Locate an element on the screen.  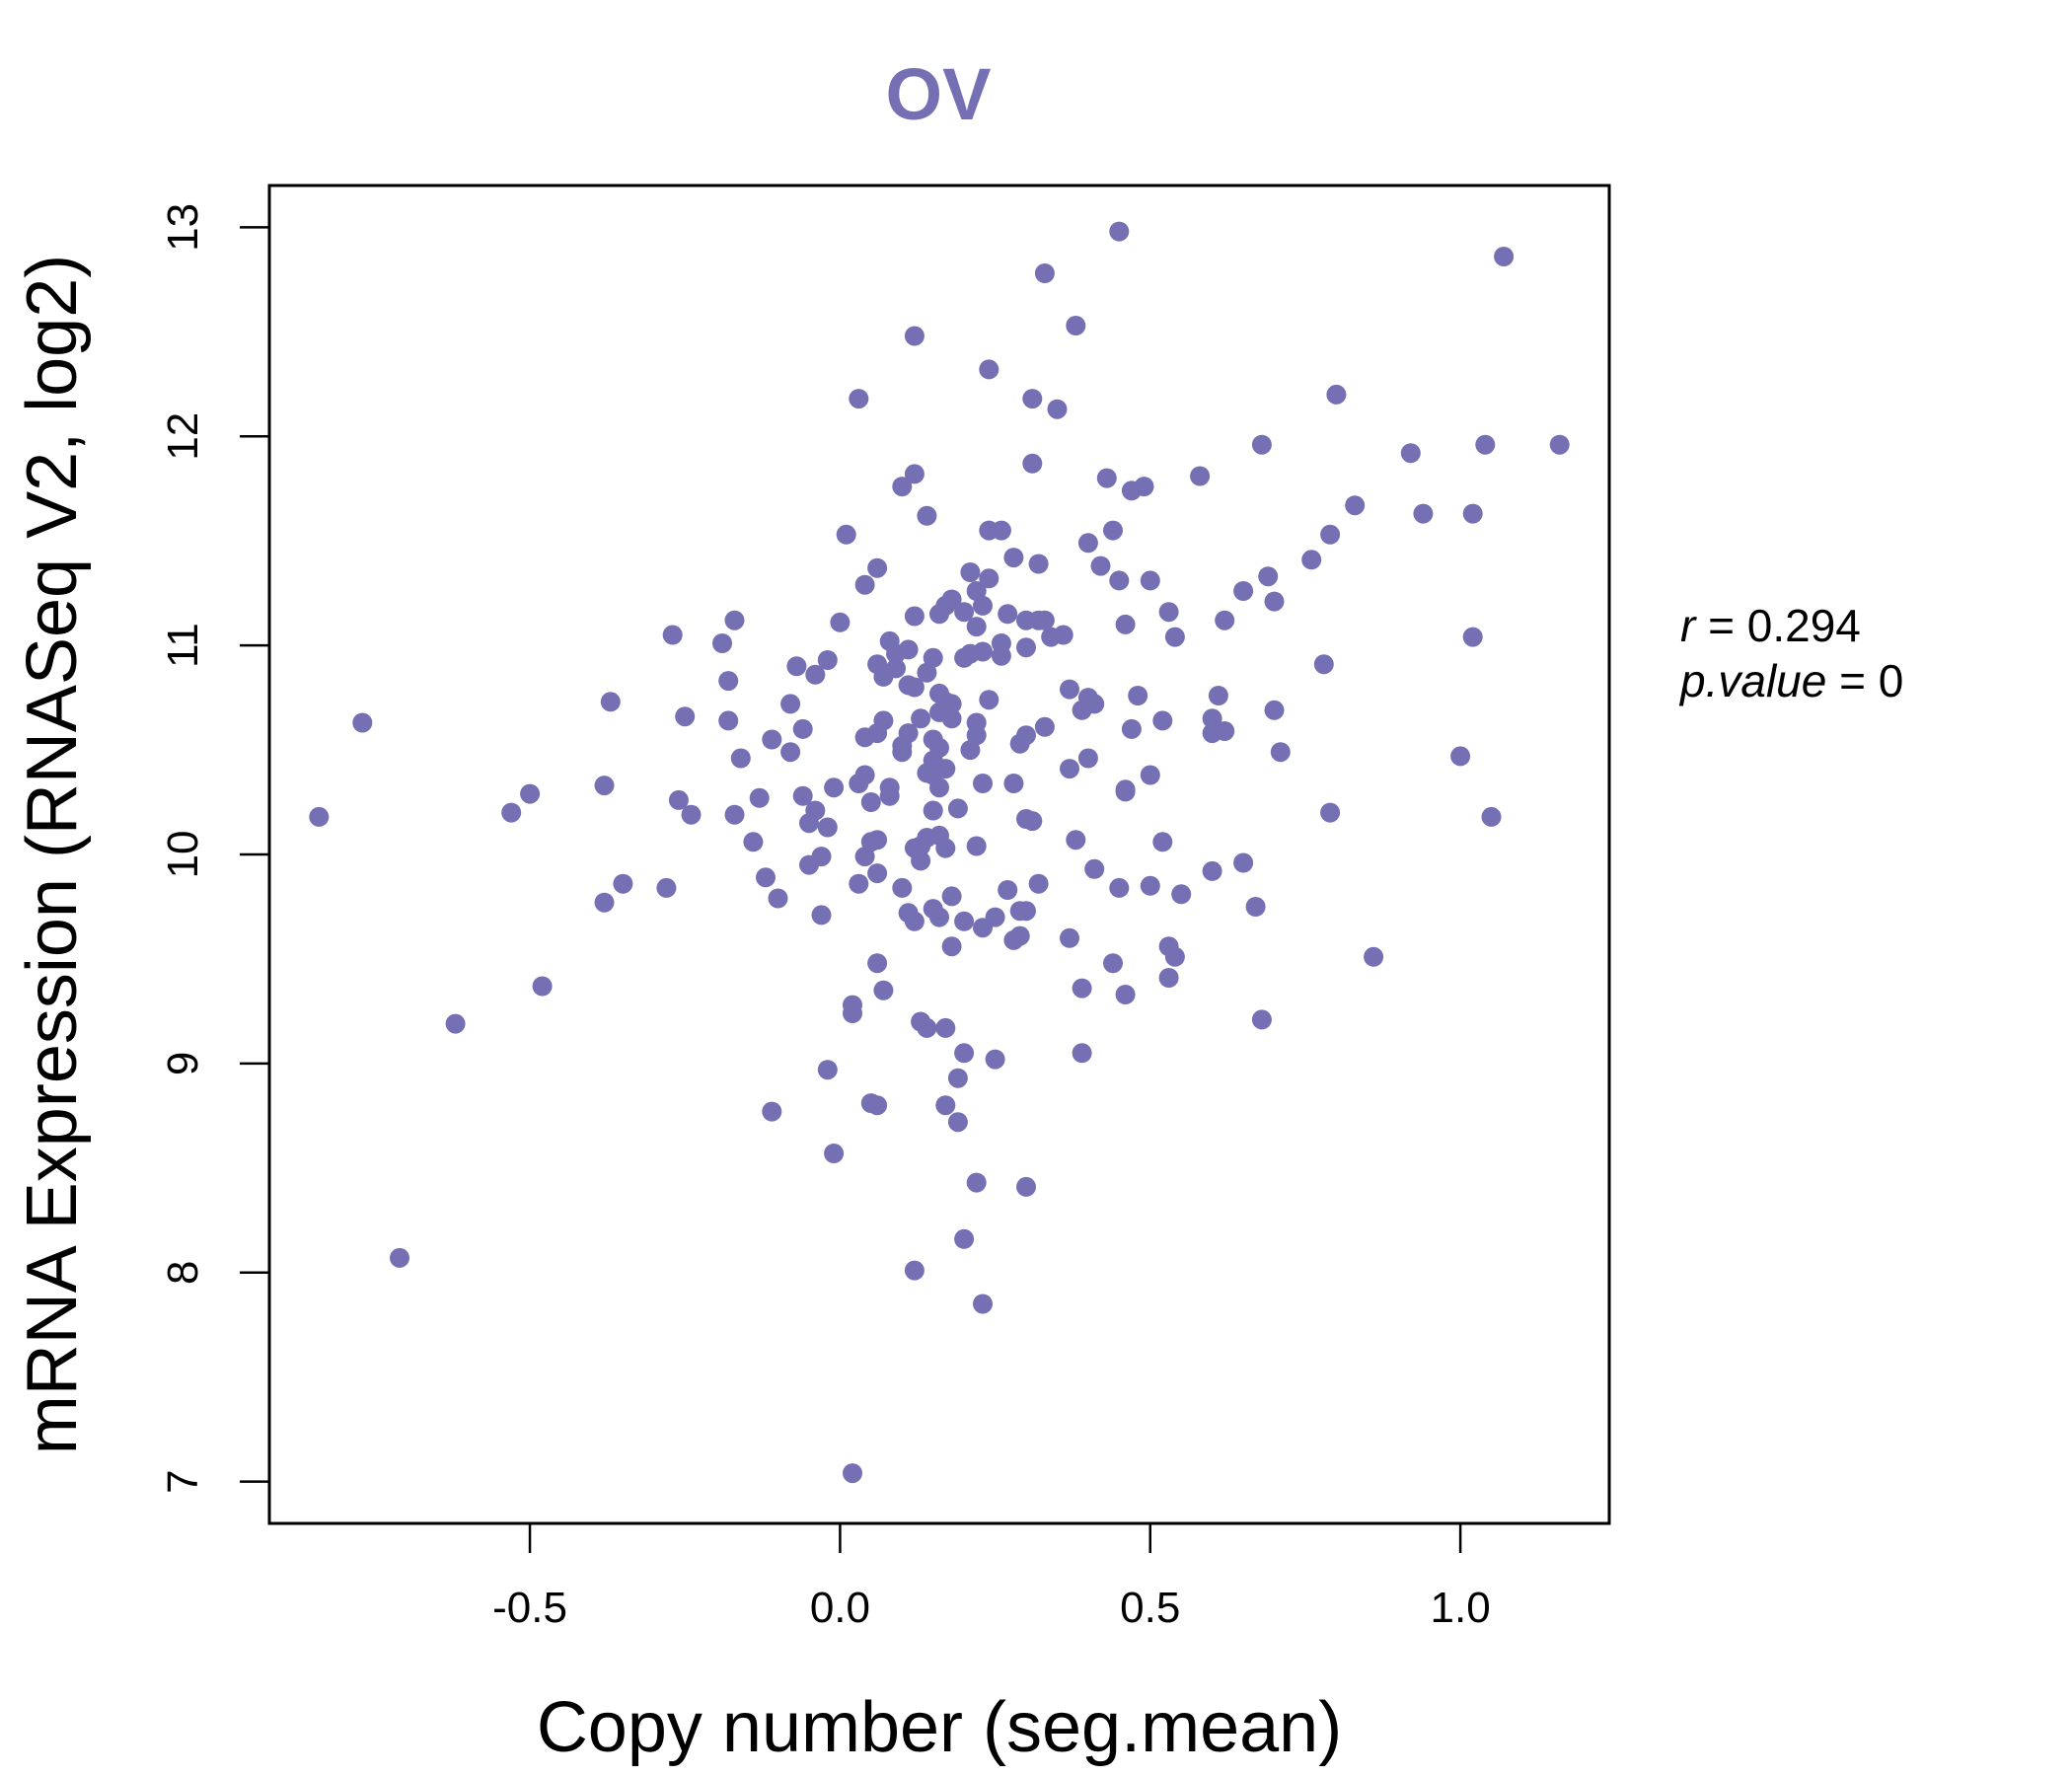
y-tick-label: 7 is located at coordinates (183, 1481).